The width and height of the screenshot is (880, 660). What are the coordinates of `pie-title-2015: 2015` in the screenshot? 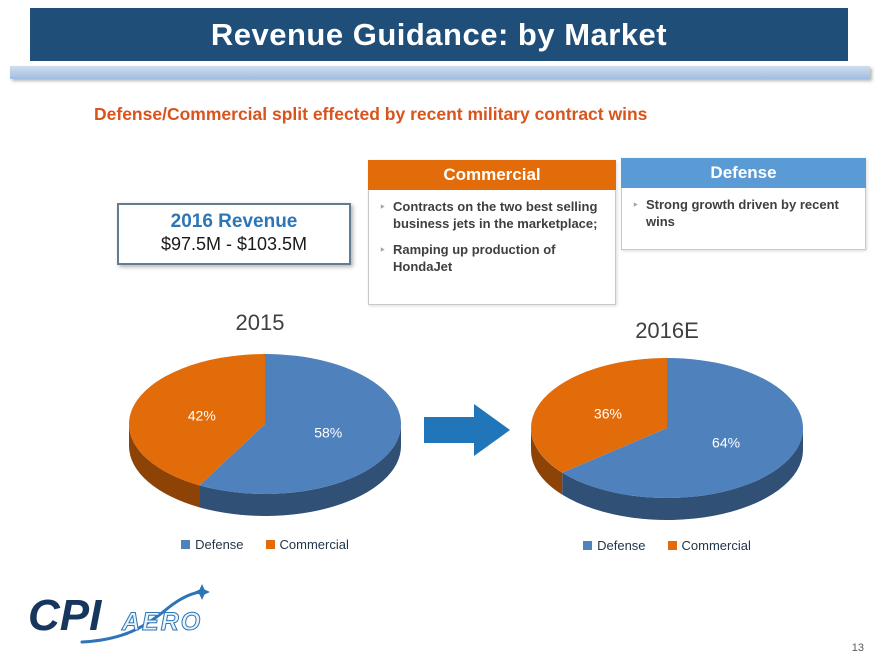 It's located at (260, 322).